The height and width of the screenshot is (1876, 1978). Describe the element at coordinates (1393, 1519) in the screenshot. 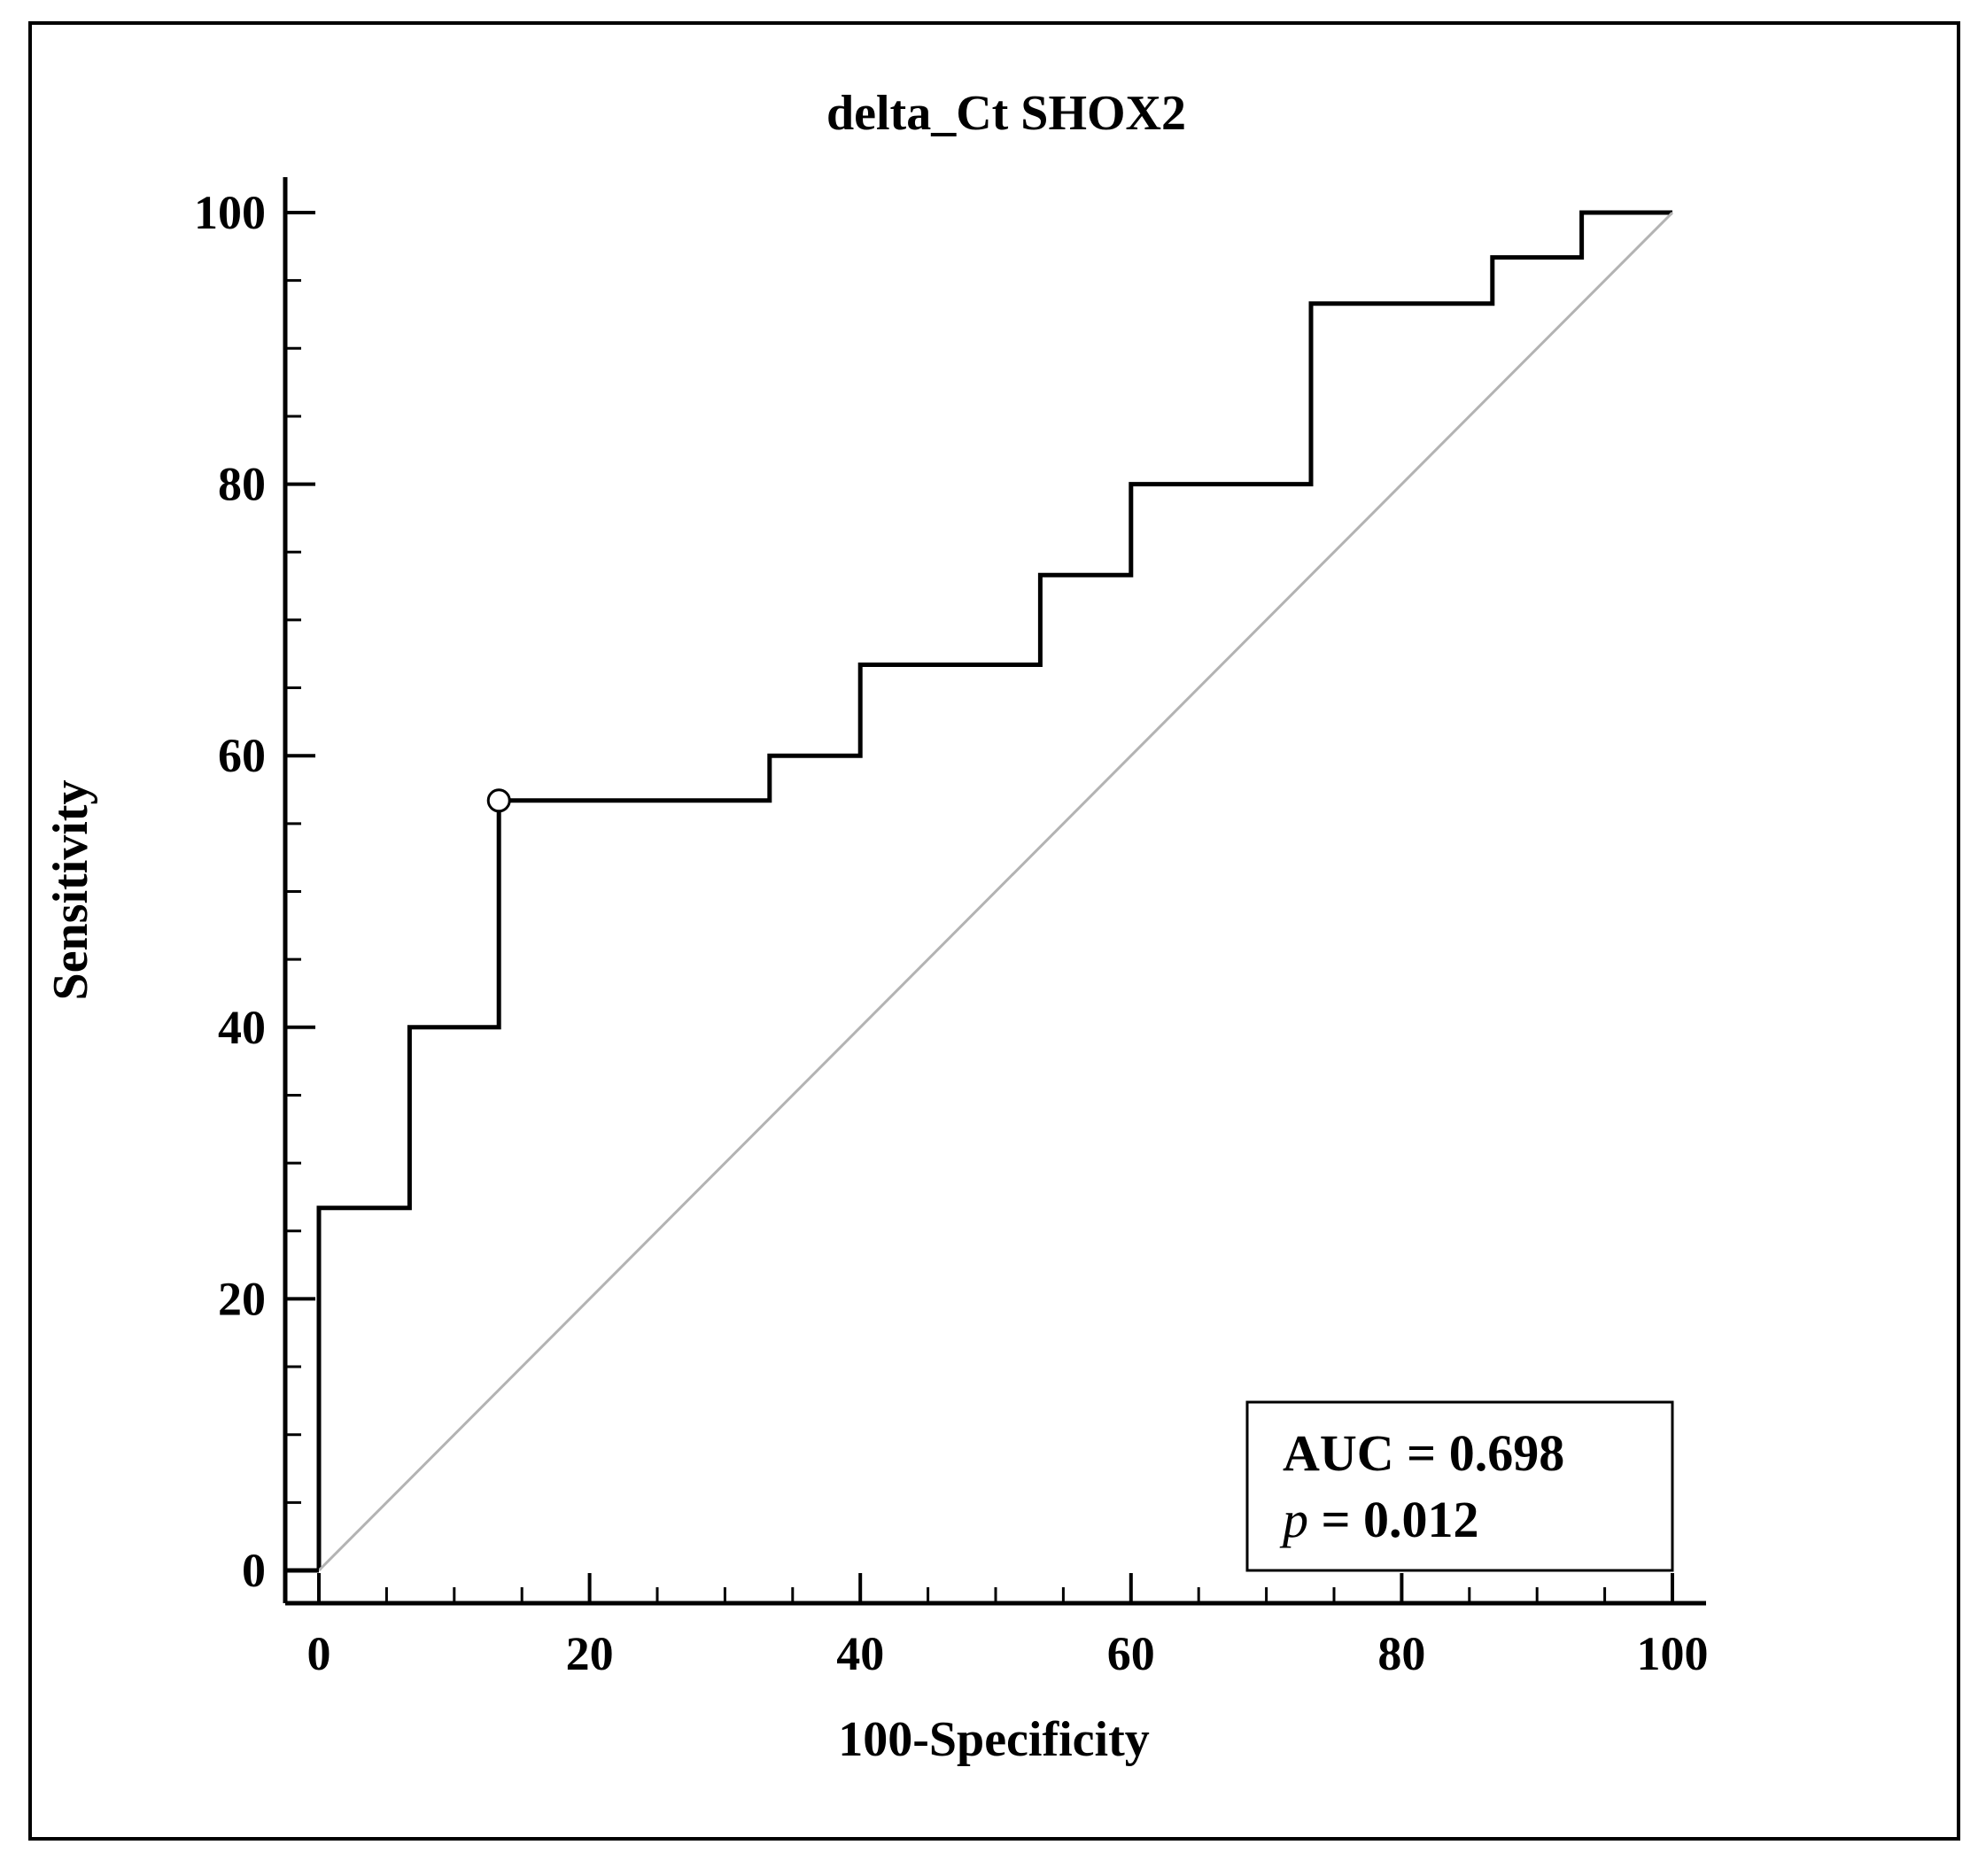

I see `p-value: = 0.012` at that location.